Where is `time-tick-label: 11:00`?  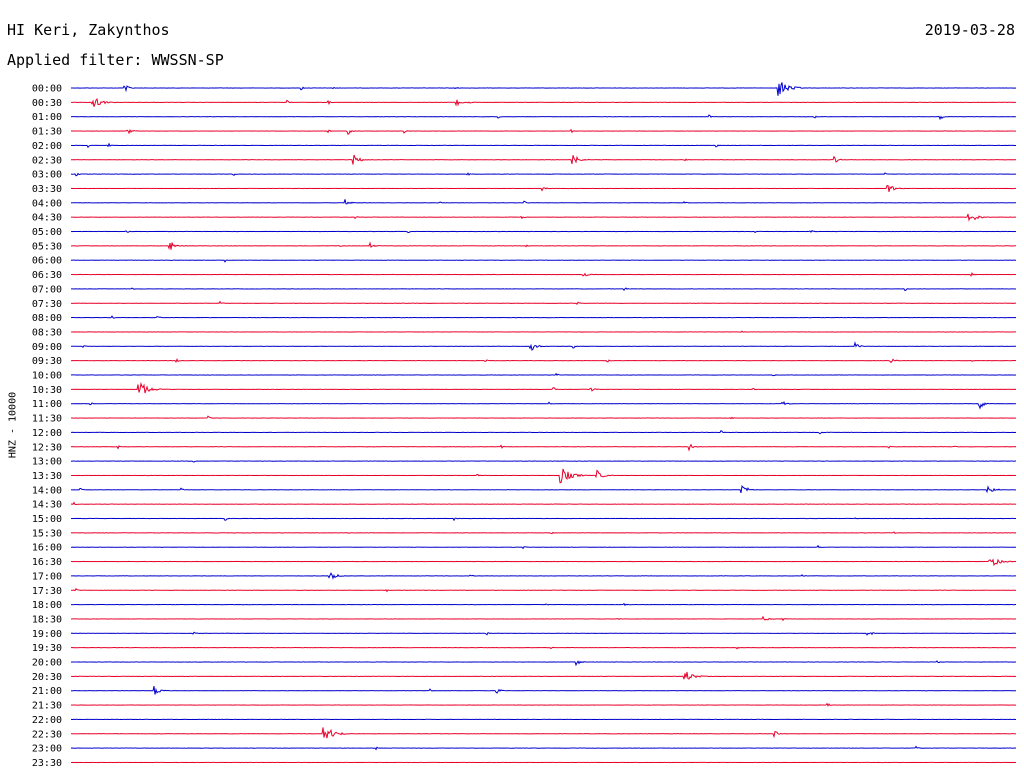 time-tick-label: 11:00 is located at coordinates (47, 404).